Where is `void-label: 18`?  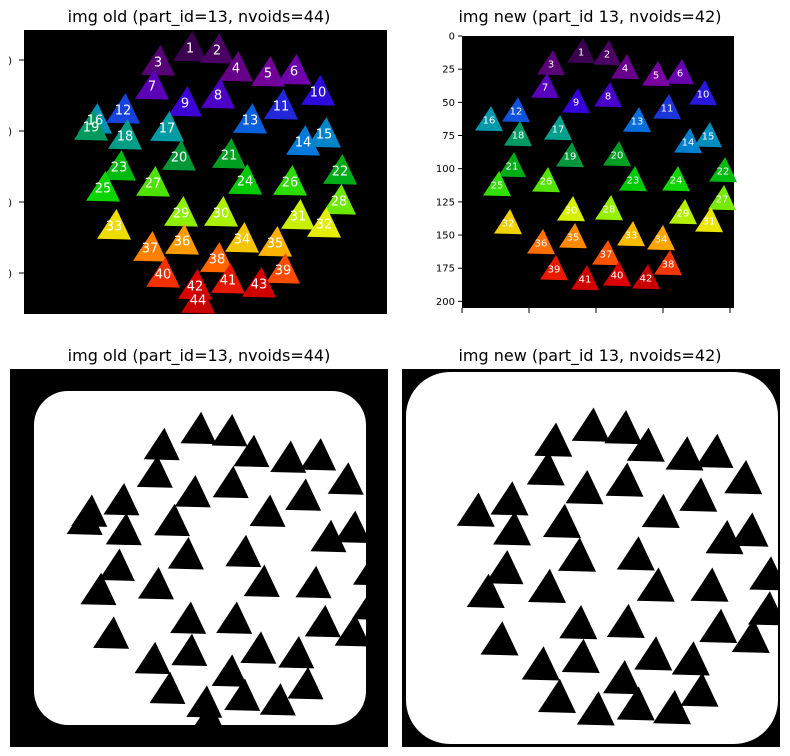 void-label: 18 is located at coordinates (125, 137).